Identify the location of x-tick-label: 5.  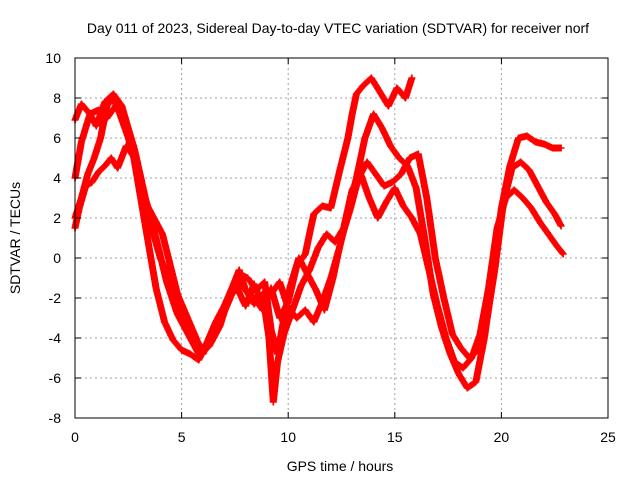
(182, 437).